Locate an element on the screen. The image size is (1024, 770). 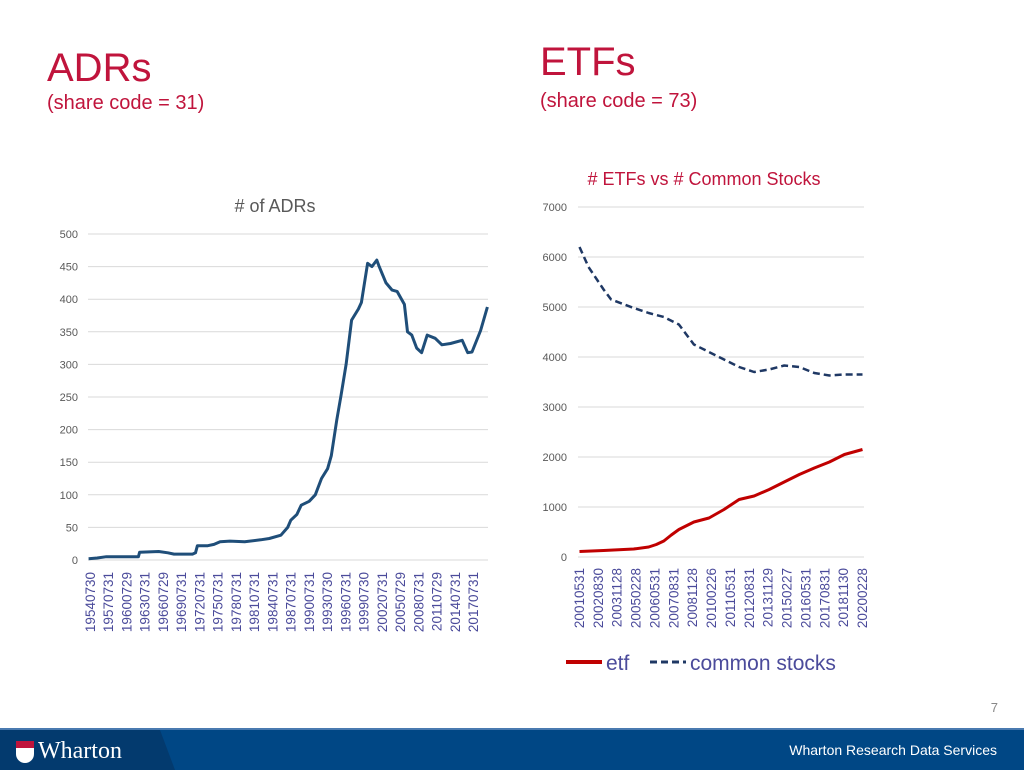
y-tick-label: 2000 is located at coordinates (555, 458).